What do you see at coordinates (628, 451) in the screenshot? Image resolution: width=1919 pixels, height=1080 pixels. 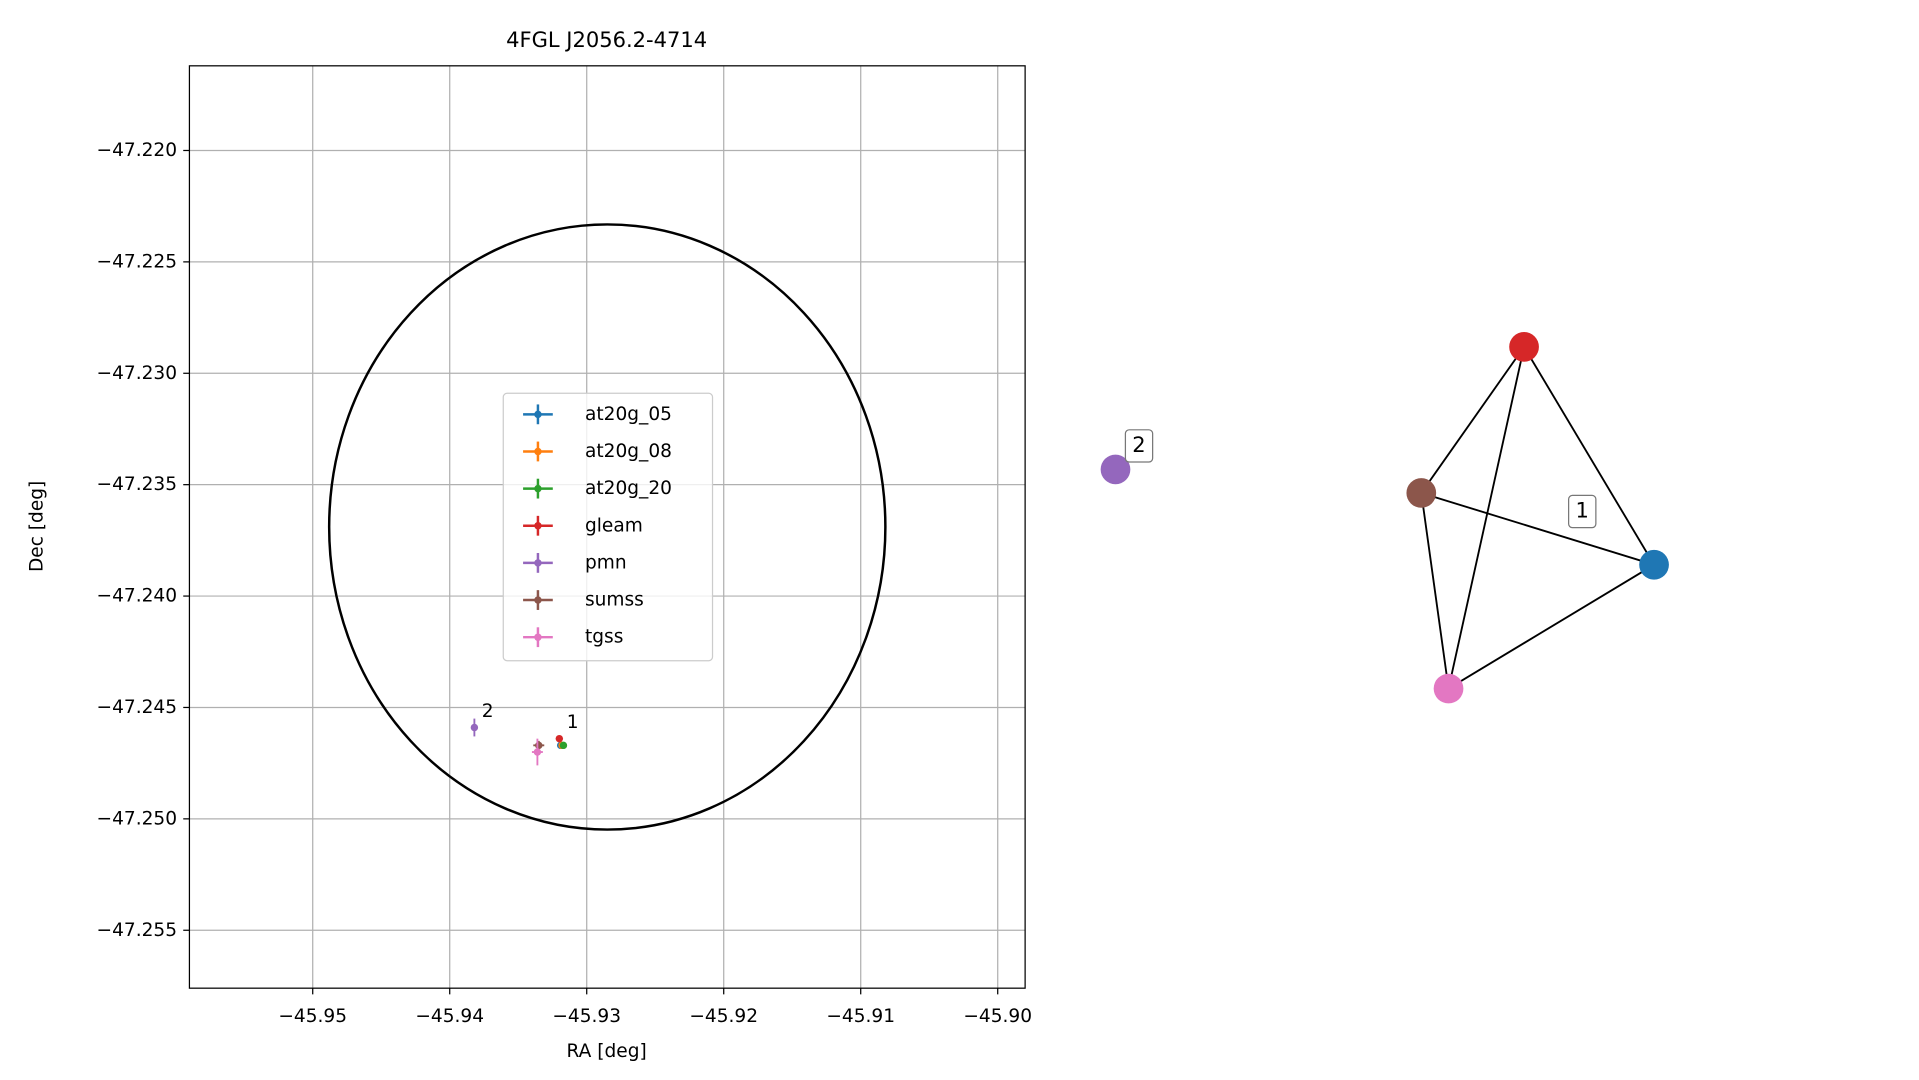 I see `legend-label: at20g_08` at bounding box center [628, 451].